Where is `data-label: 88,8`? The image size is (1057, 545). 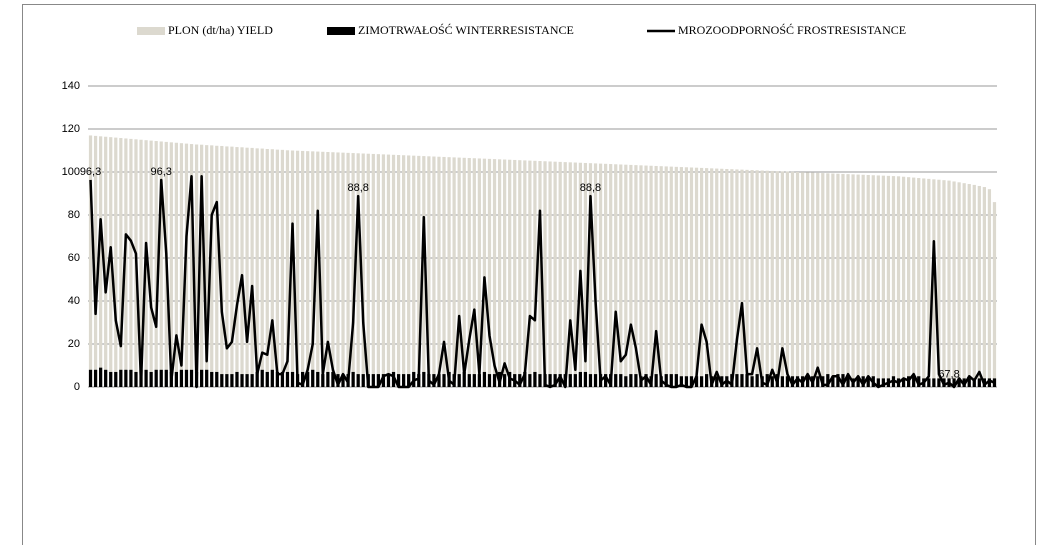 data-label: 88,8 is located at coordinates (357, 188).